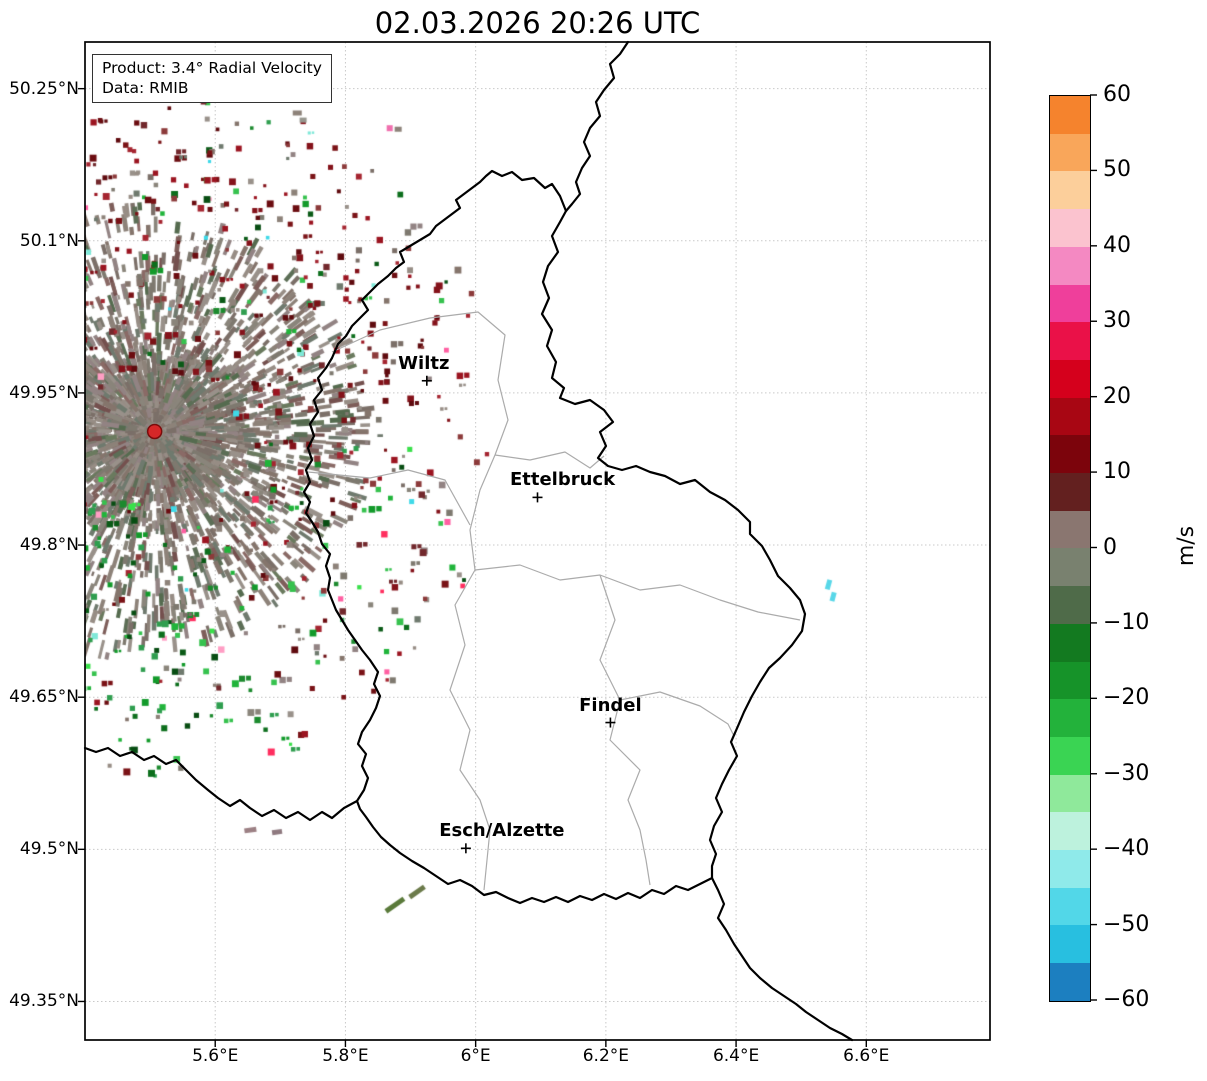  I want to click on lon-tick-label: 5.6°E, so click(215, 1056).